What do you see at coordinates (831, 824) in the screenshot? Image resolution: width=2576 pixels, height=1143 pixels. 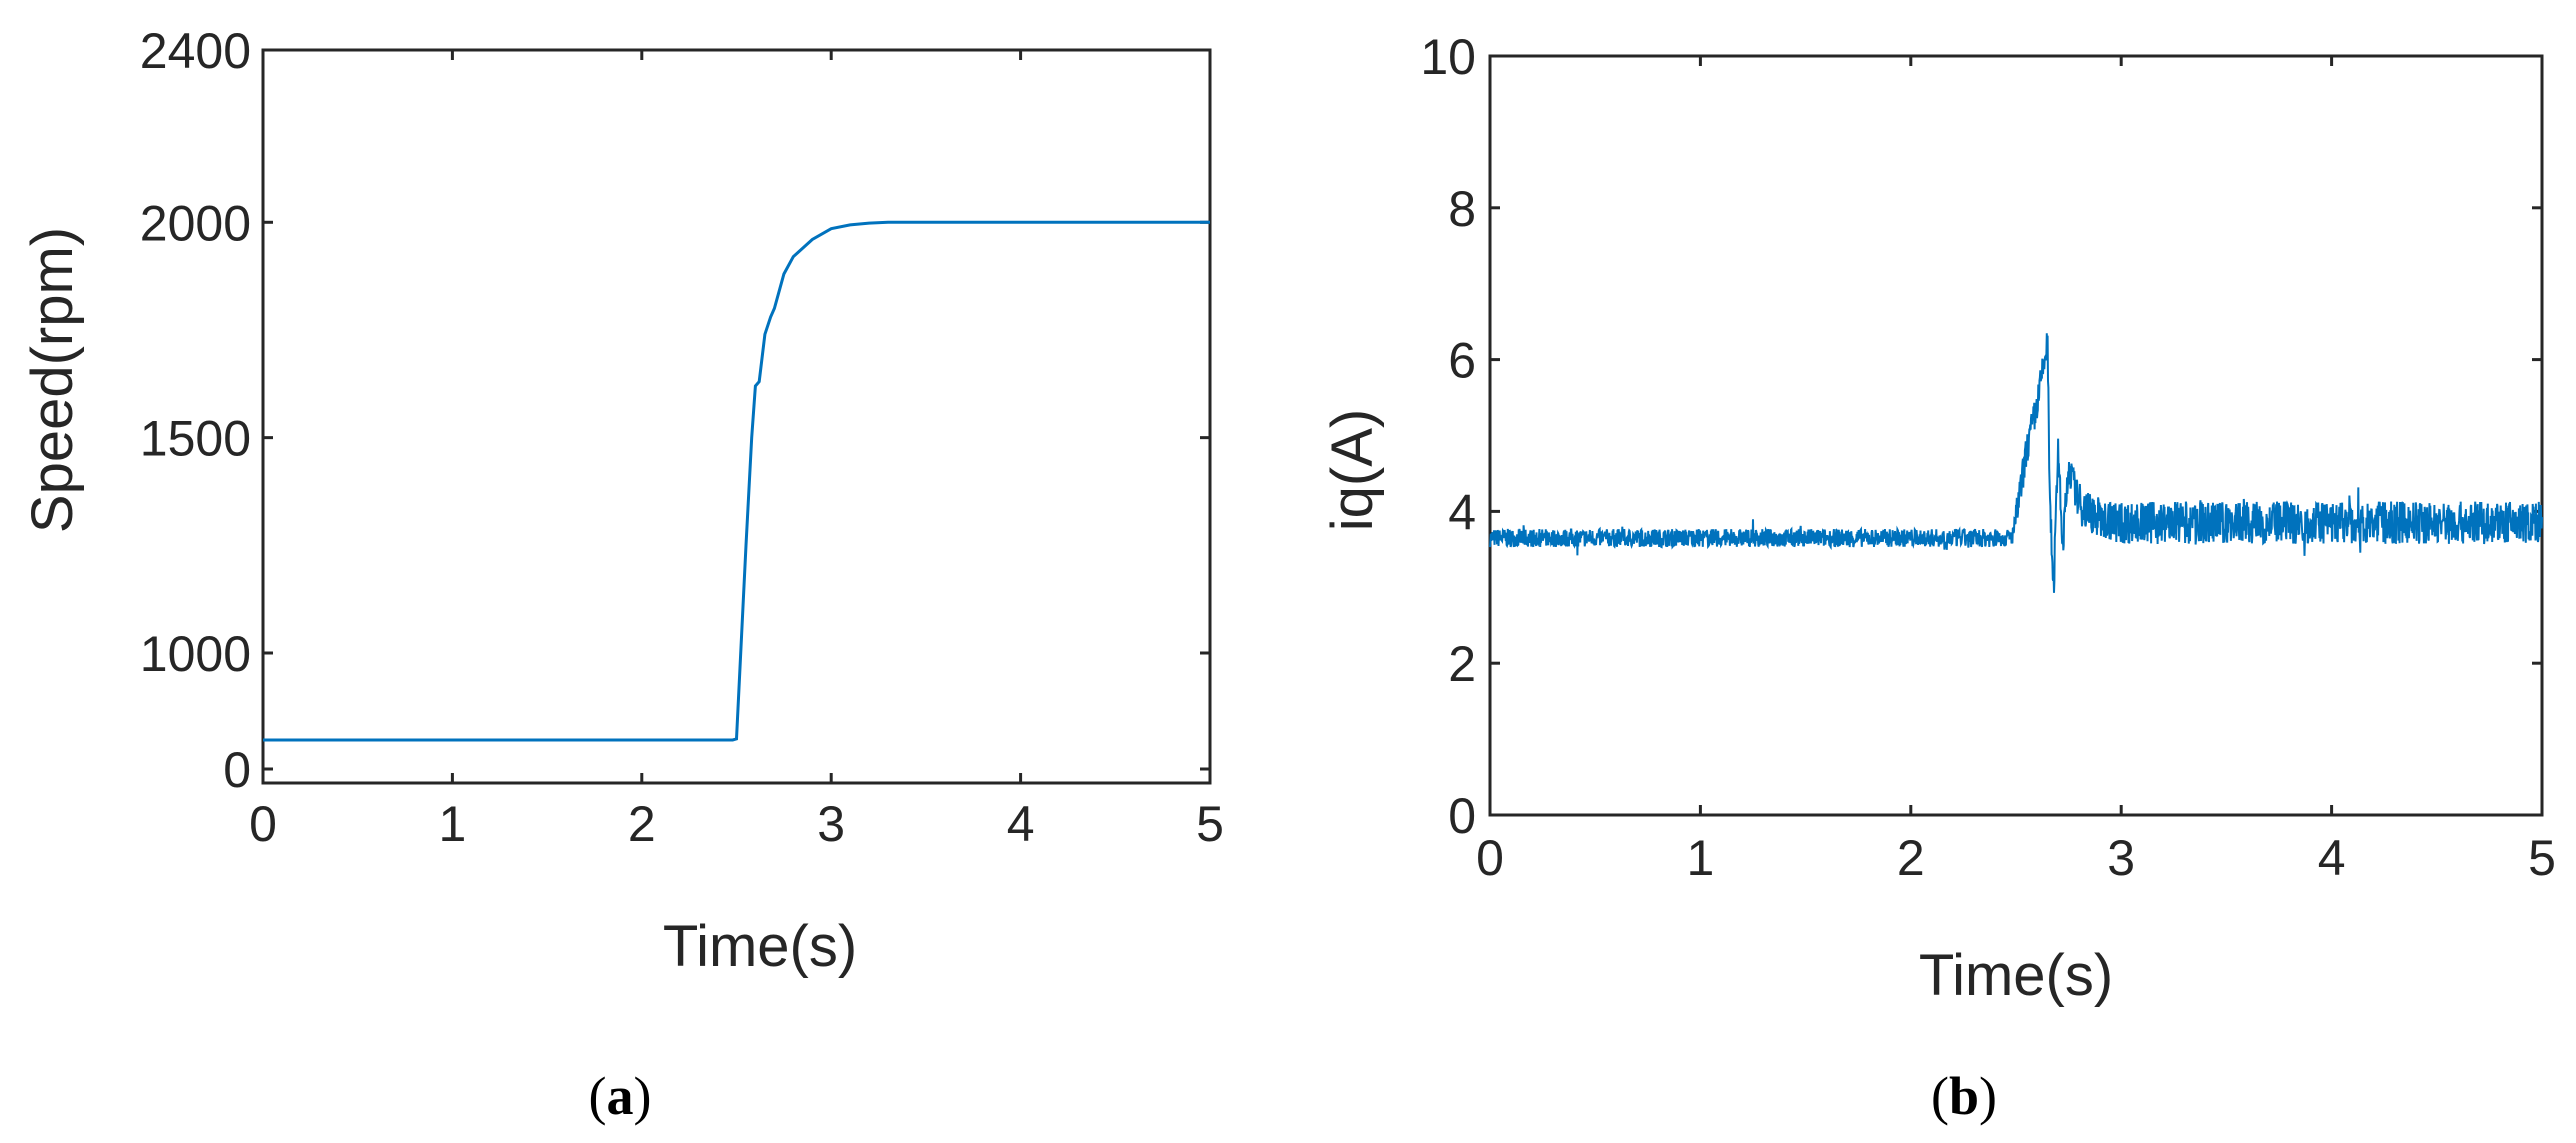 I see `speed-x-tick-label: 3` at bounding box center [831, 824].